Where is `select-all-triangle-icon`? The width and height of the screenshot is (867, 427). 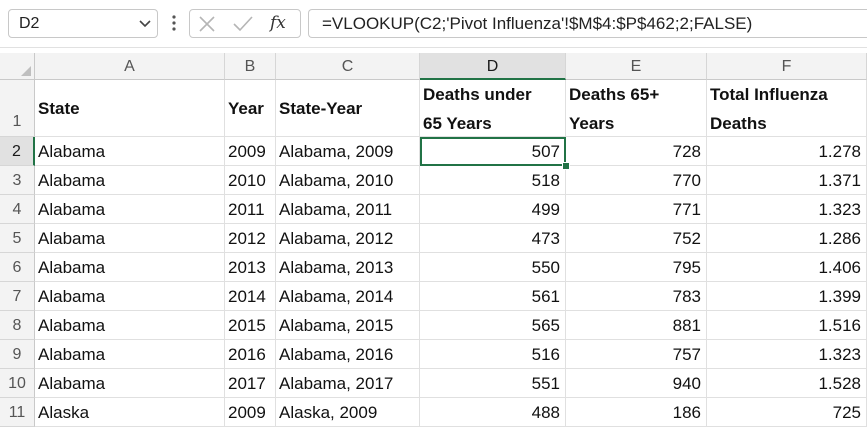 select-all-triangle-icon is located at coordinates (26, 71).